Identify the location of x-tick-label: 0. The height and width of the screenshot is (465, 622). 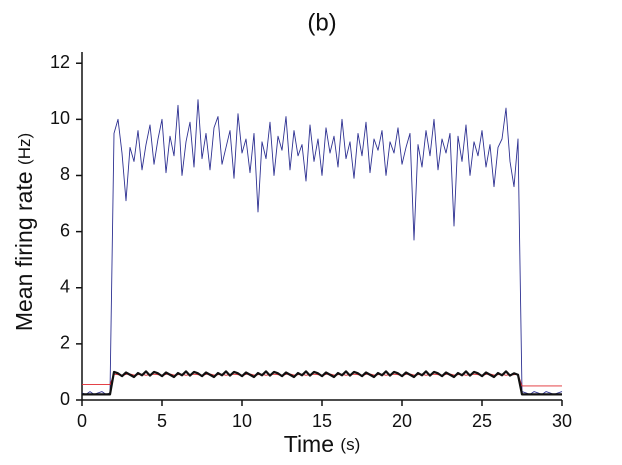
(82, 421).